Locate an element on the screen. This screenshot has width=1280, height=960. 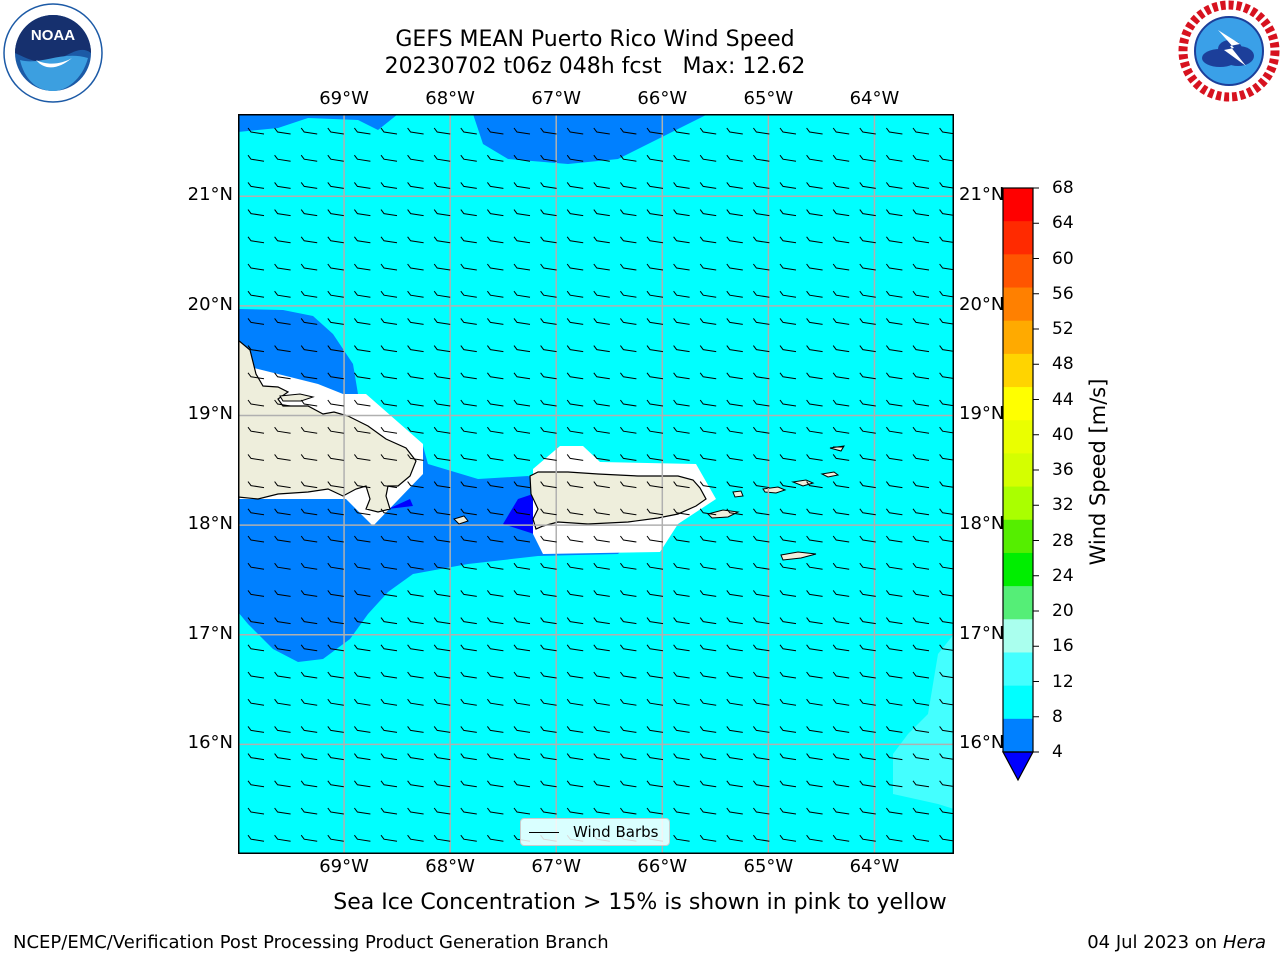
lon-label-top: 66°W is located at coordinates (662, 98).